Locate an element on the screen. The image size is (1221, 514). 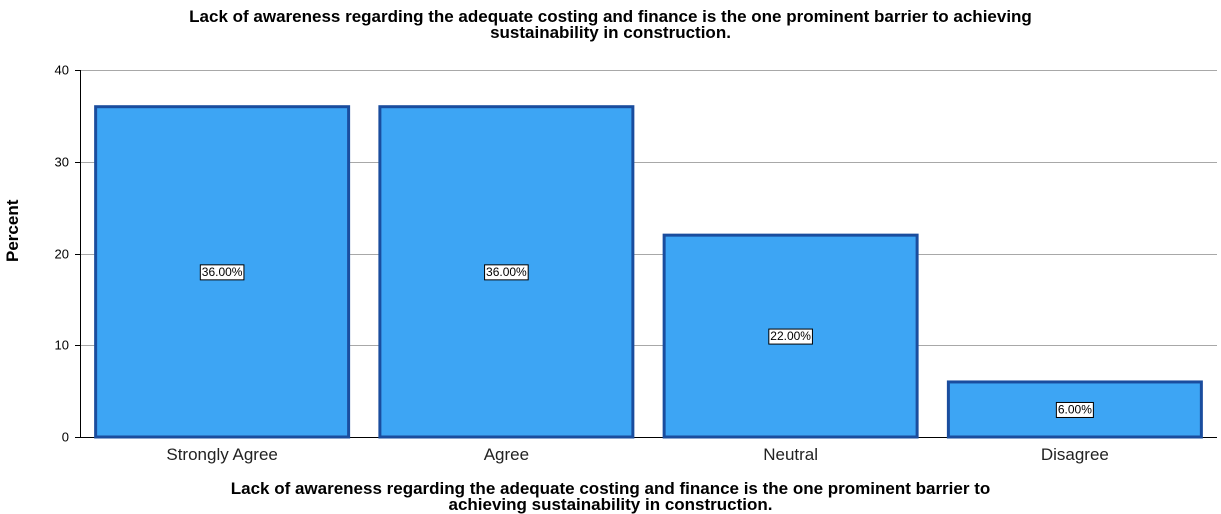
chart-title-line-2: sustainability in construction. is located at coordinates (610, 32).